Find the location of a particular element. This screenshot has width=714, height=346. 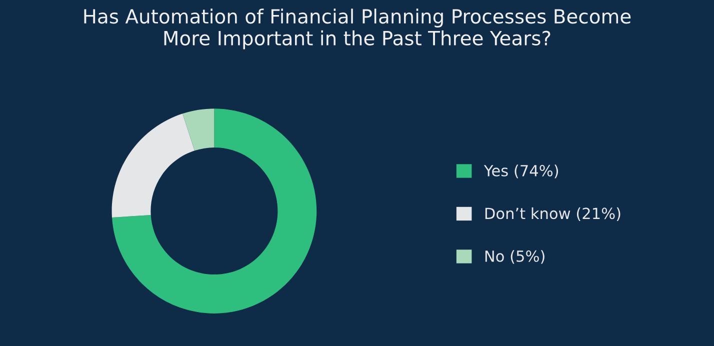

legend-label: Don’t know (21%) is located at coordinates (552, 214).